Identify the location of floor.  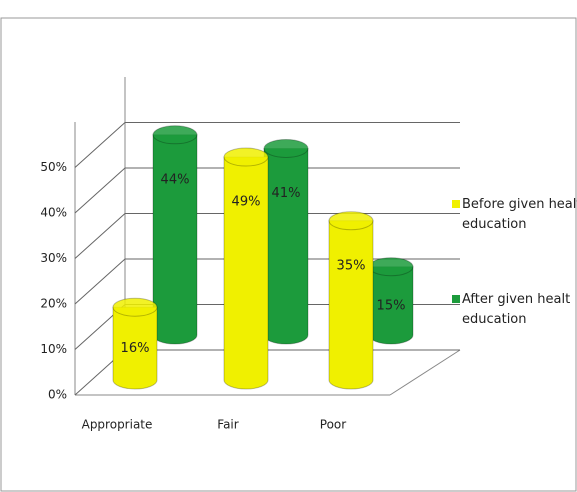
(425, 372).